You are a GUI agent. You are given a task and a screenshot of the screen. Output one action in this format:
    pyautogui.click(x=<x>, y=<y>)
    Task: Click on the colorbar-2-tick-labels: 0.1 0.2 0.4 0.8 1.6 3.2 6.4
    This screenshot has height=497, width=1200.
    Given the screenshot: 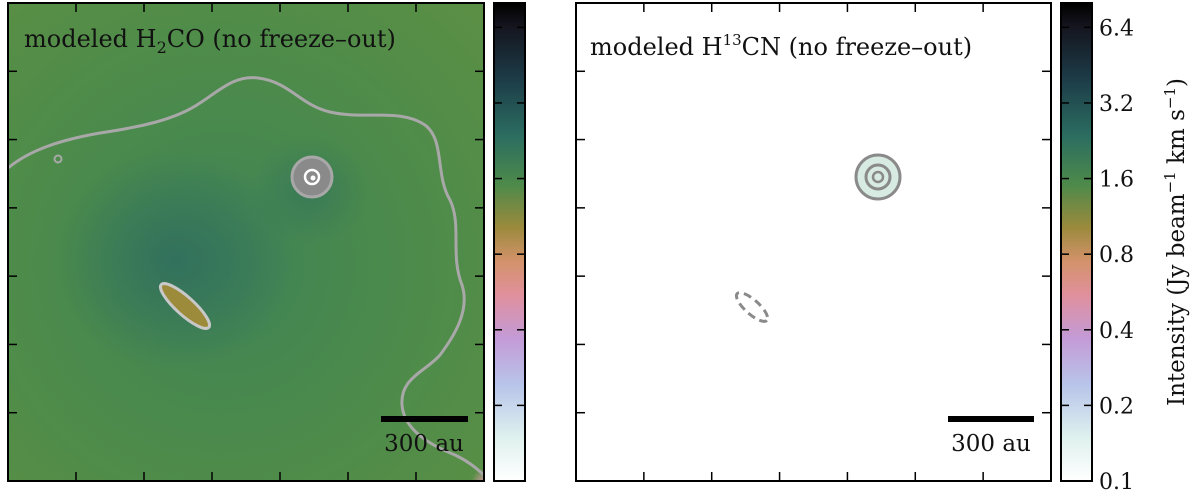 What is the action you would take?
    pyautogui.click(x=1116, y=255)
    